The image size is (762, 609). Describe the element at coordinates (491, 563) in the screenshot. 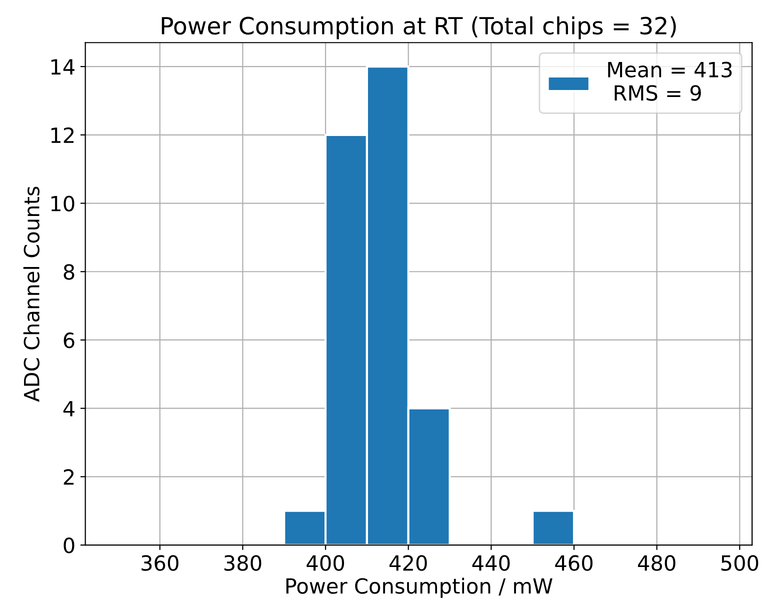

I see `x-tick-label: 440` at that location.